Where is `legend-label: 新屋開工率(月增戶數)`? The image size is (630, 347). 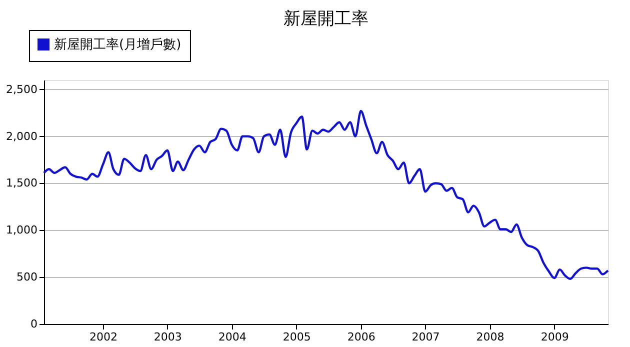 legend-label: 新屋開工率(月增戶數) is located at coordinates (118, 44).